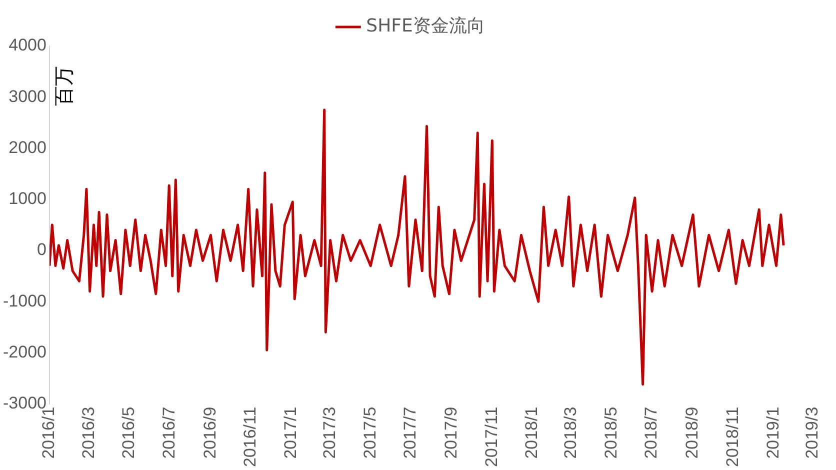 The image size is (836, 470). Describe the element at coordinates (772, 432) in the screenshot. I see `x-tick-label: 2019/1` at that location.